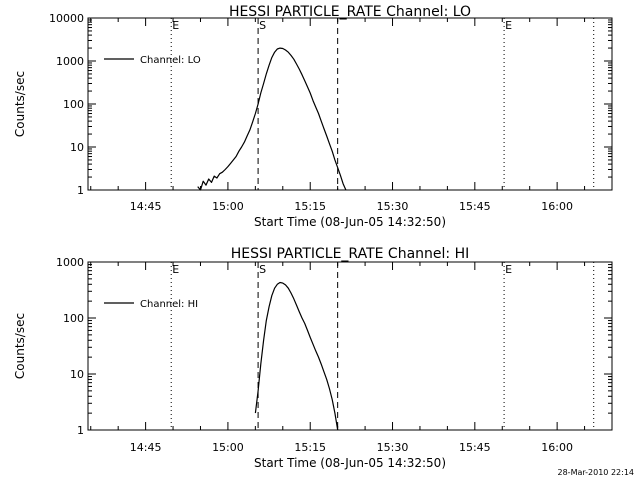  Describe the element at coordinates (169, 304) in the screenshot. I see `legend-label: Channel: HI` at that location.